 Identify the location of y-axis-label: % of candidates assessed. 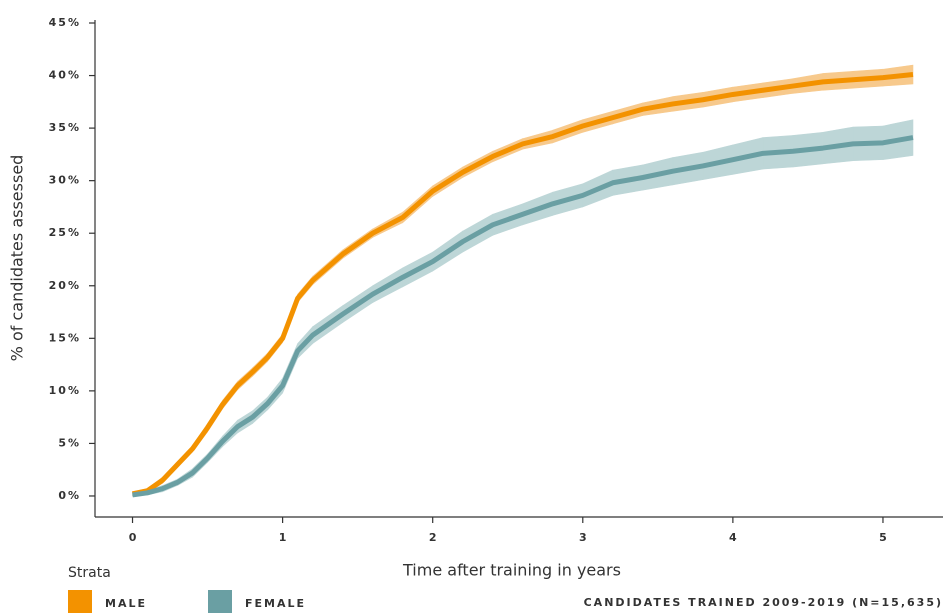
(17, 258).